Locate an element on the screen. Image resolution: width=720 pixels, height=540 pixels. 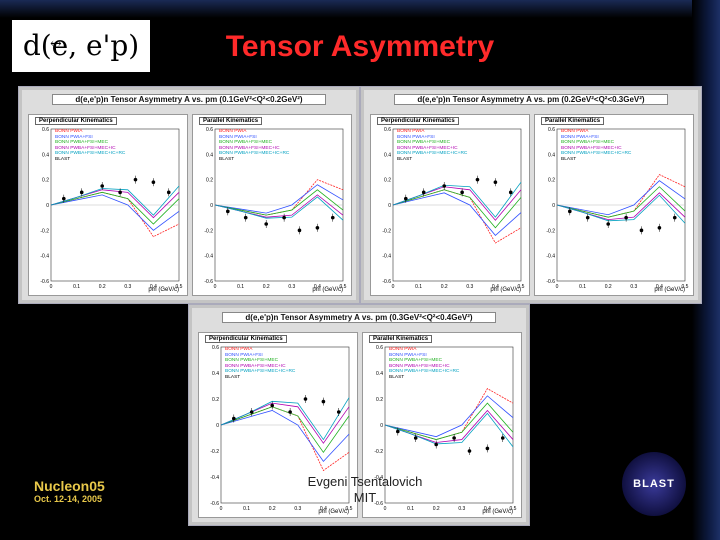
author-name: Evgeni Tsentalovich is located at coordinates (365, 481).